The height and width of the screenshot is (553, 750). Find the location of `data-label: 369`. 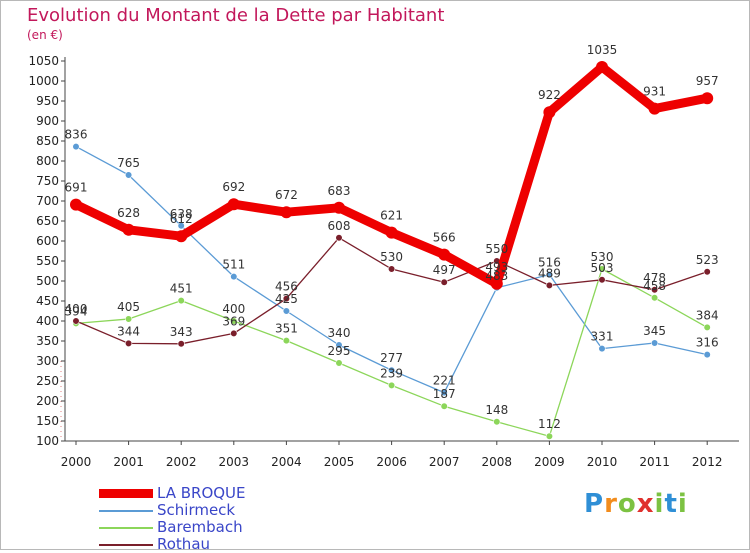

data-label: 369 is located at coordinates (233, 321).